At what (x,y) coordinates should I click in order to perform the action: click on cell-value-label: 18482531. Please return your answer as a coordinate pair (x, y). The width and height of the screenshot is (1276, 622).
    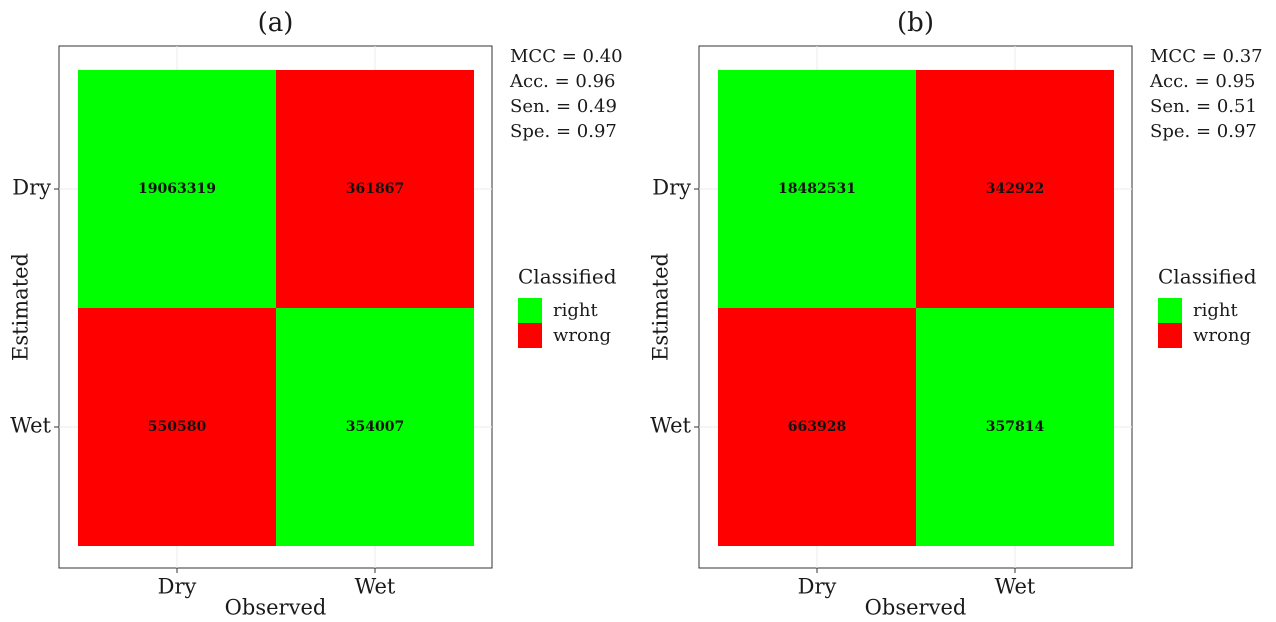
    Looking at the image, I should click on (817, 189).